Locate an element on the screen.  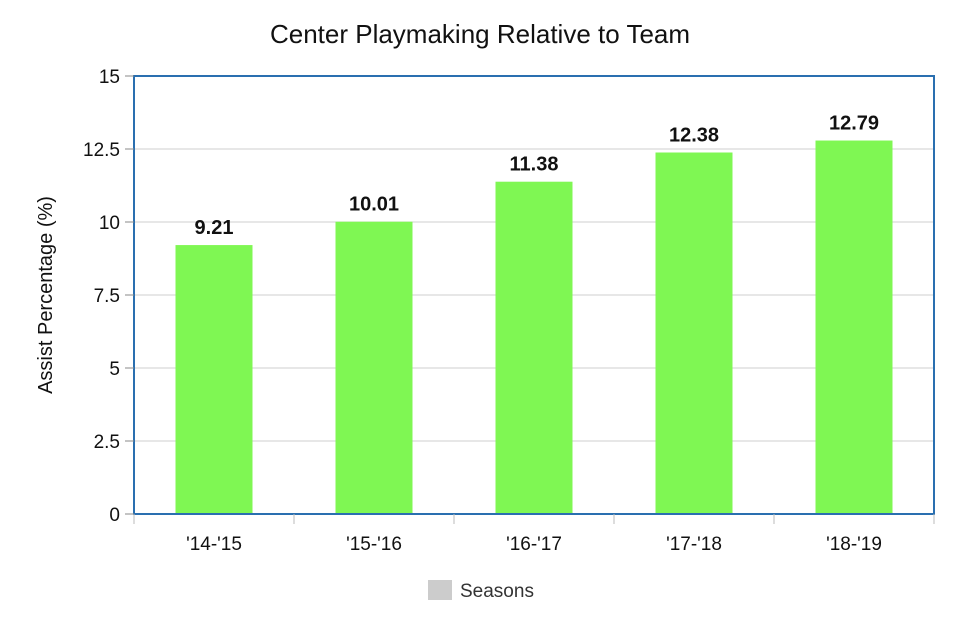
legend-label-seasons: Seasons is located at coordinates (497, 591).